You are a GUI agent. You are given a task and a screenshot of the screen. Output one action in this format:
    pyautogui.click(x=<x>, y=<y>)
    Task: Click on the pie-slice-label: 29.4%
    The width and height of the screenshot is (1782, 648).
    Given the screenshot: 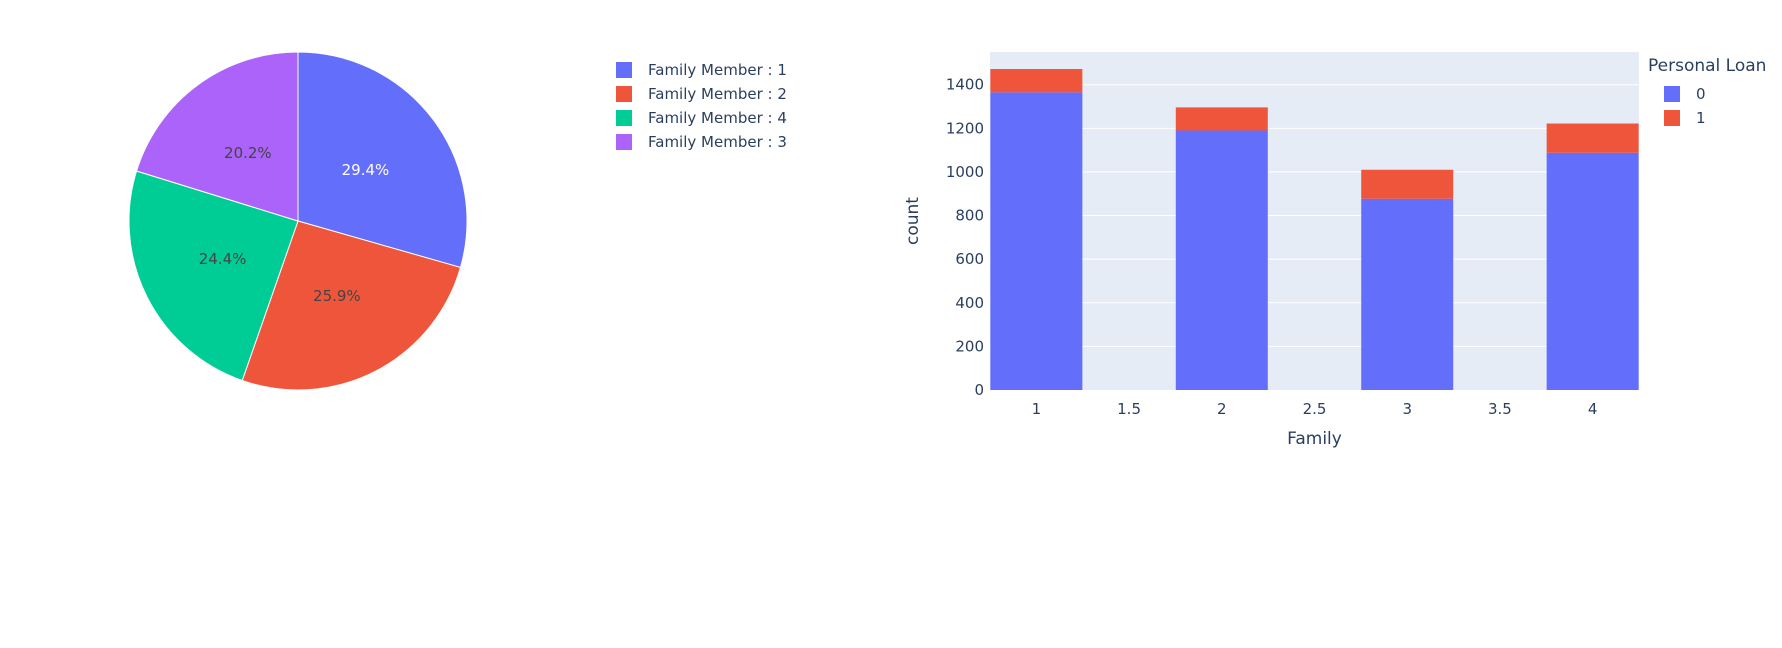 What is the action you would take?
    pyautogui.click(x=366, y=170)
    